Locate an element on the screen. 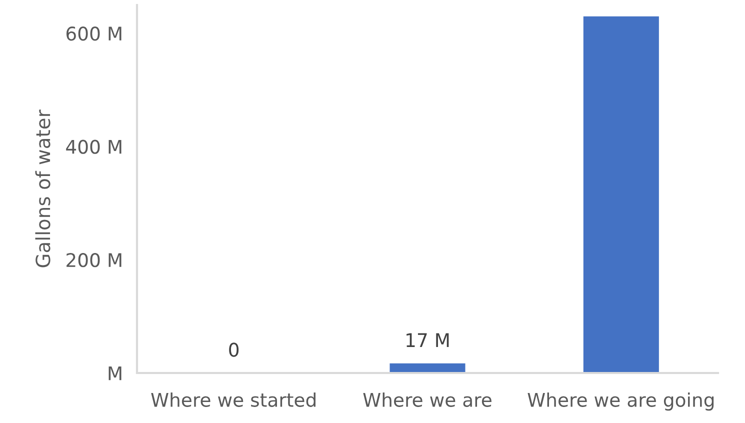 This screenshot has height=423, width=745. y-tick-label: M is located at coordinates (115, 373).